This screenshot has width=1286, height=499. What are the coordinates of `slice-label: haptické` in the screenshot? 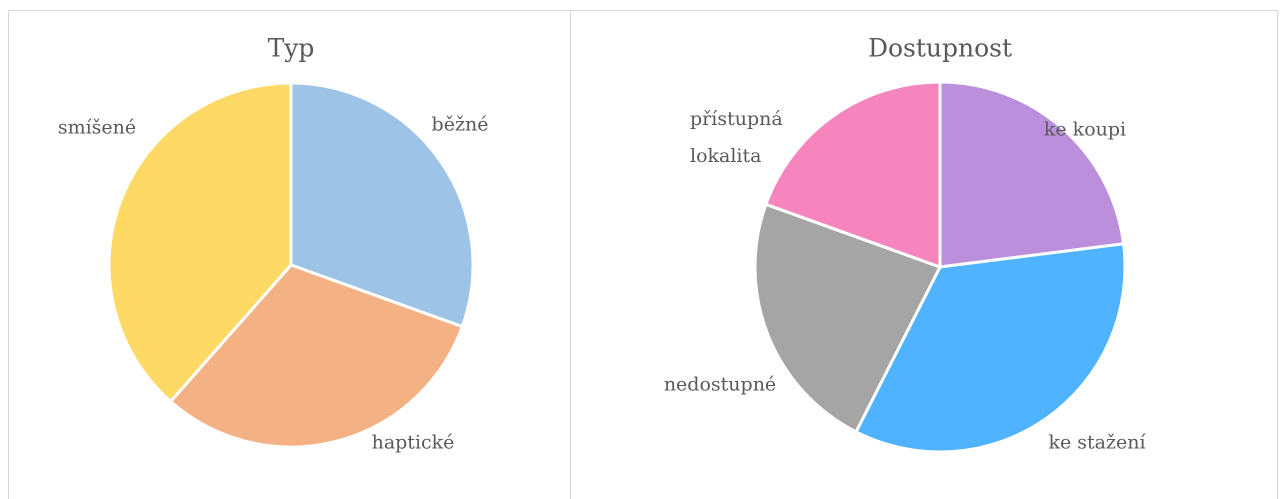 It's located at (413, 442).